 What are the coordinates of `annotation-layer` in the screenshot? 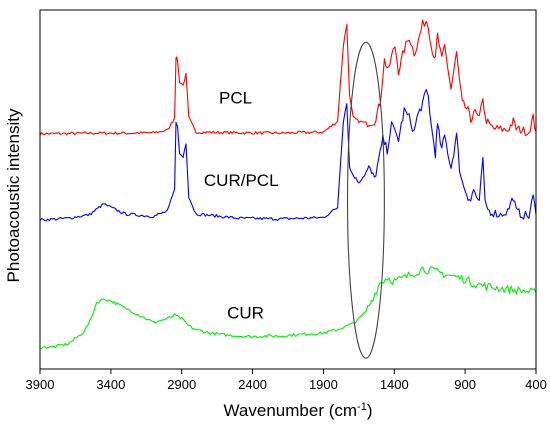 It's located at (365, 200).